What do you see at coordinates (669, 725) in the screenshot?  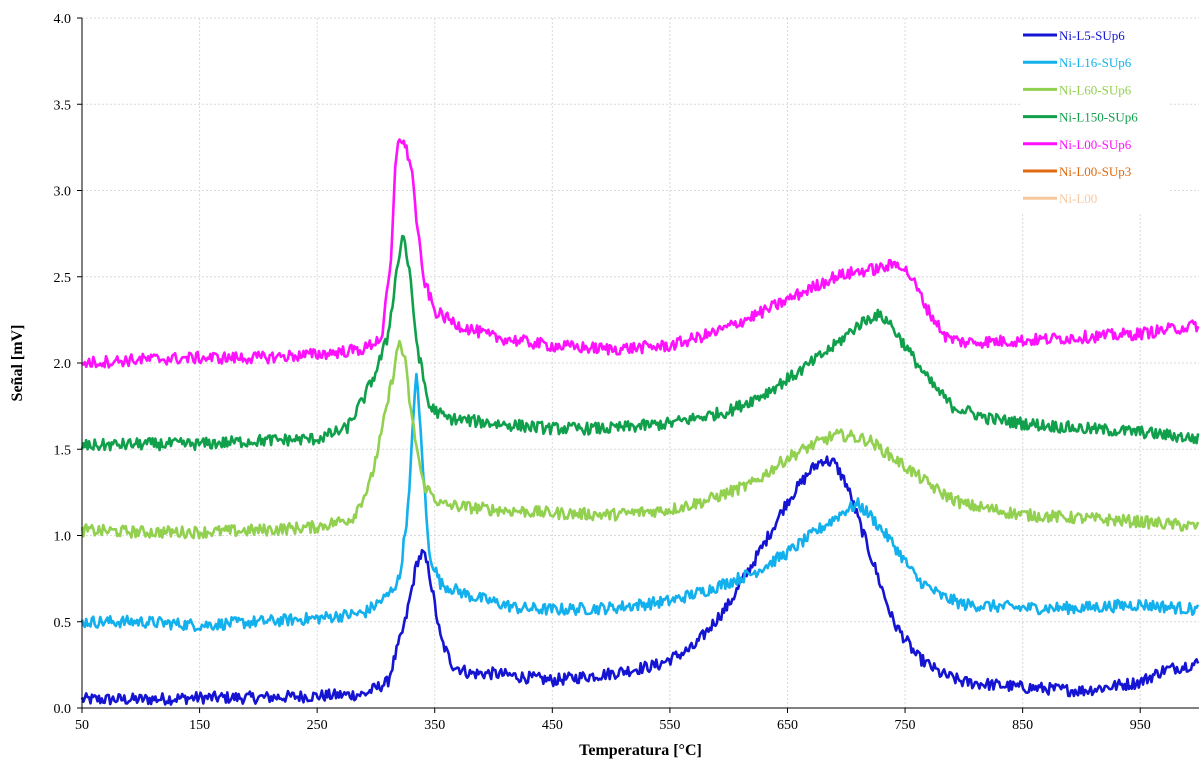 I see `x-tick-label: 550` at bounding box center [669, 725].